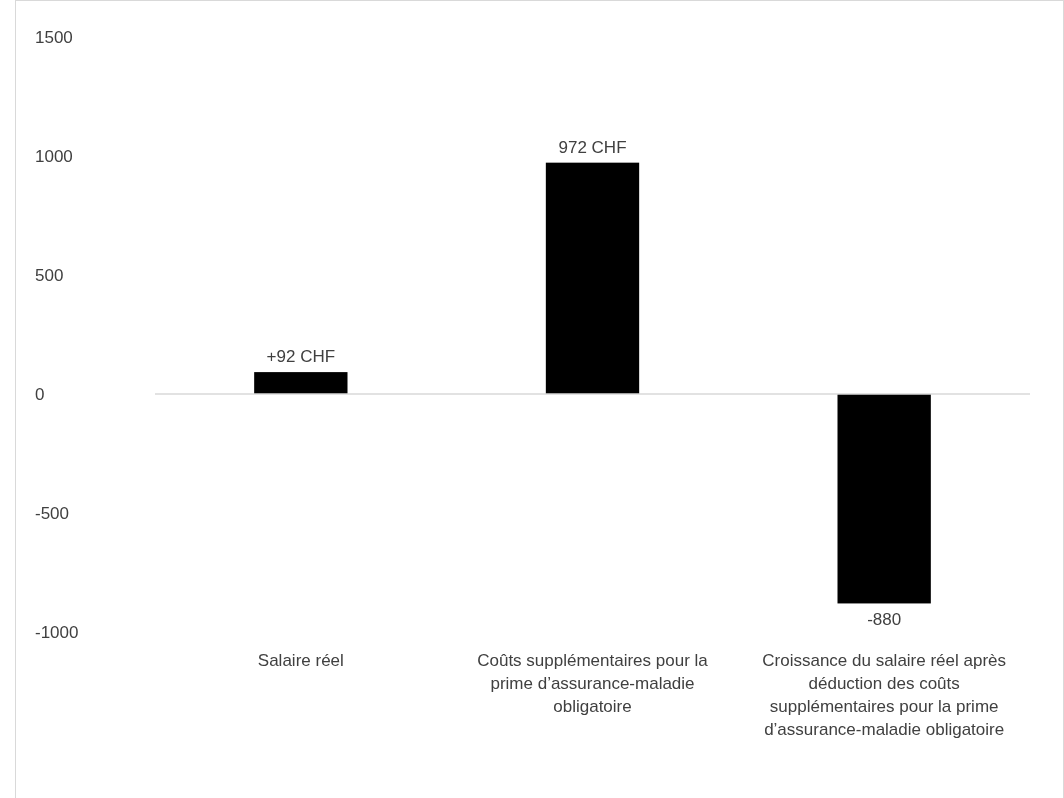  I want to click on y-tick-label: 0, so click(40, 394).